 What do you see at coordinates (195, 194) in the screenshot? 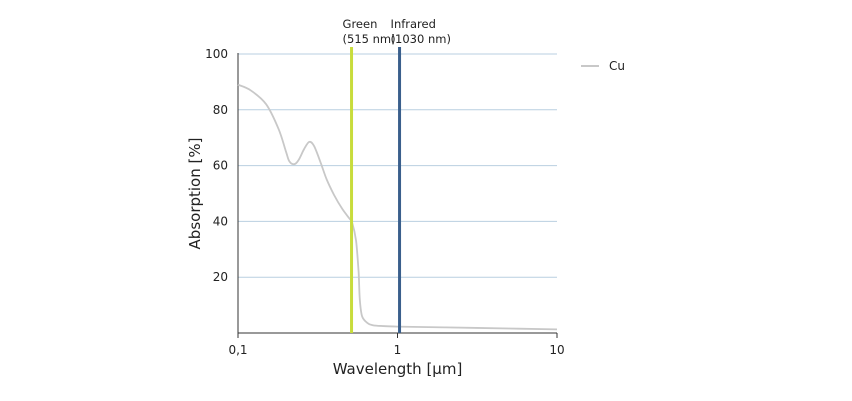
I see `y-axis-title: Absorption [%]` at bounding box center [195, 194].